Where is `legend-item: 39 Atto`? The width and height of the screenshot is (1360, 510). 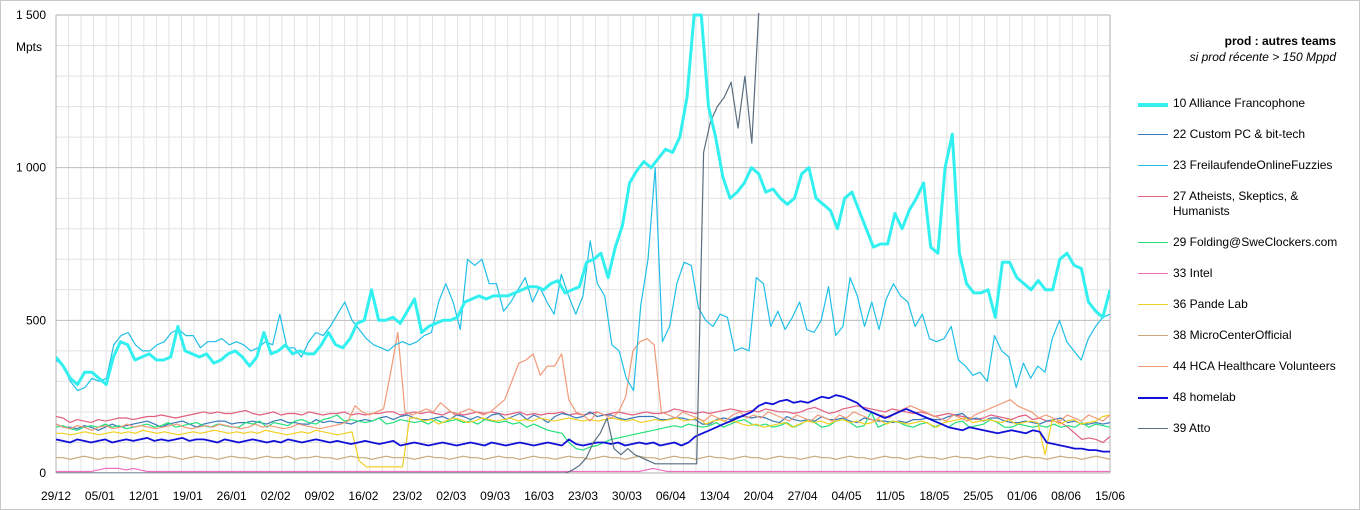 legend-item: 39 Atto is located at coordinates (1246, 436).